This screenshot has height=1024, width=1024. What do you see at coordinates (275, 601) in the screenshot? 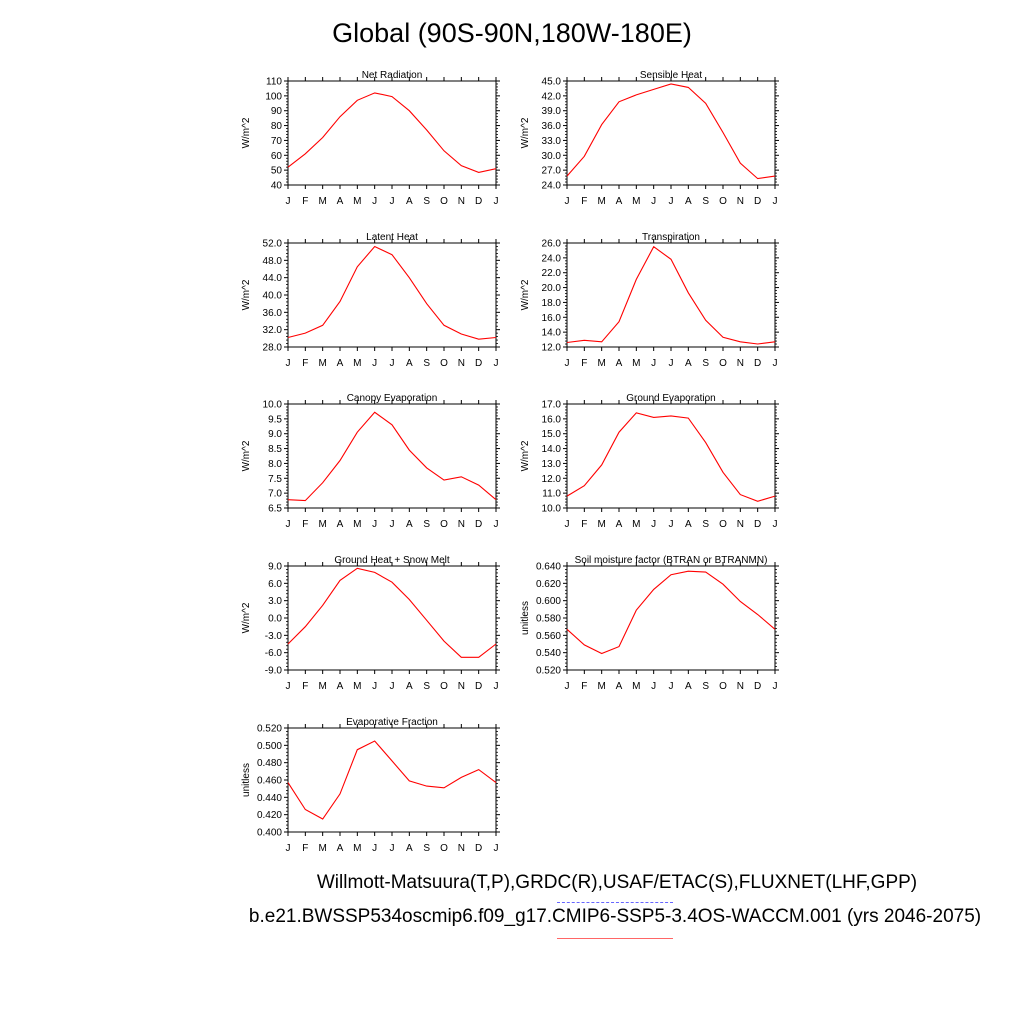
I see `y-tick-label: 3.0` at bounding box center [275, 601].